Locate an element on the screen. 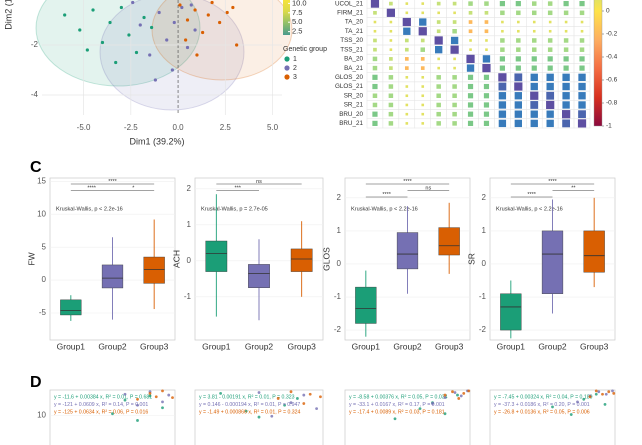 The height and width of the screenshot is (445, 642). x-tick-label: Group1 is located at coordinates (511, 346).